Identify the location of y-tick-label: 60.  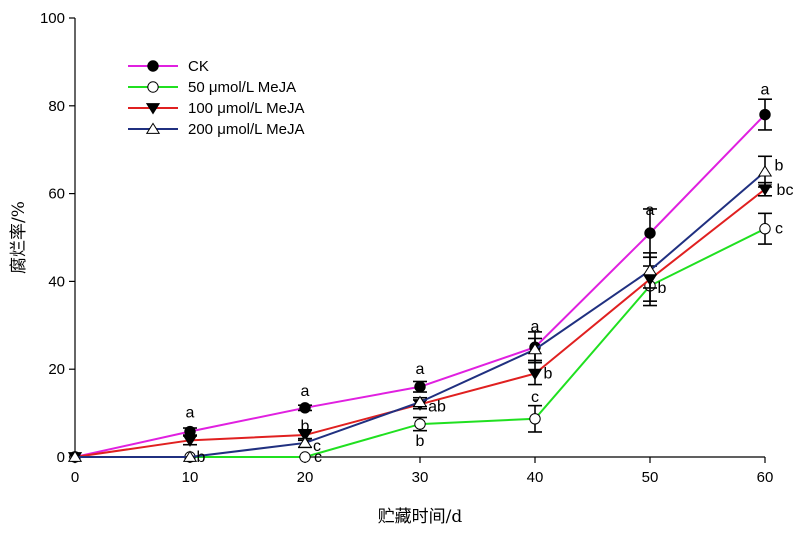
(56, 194).